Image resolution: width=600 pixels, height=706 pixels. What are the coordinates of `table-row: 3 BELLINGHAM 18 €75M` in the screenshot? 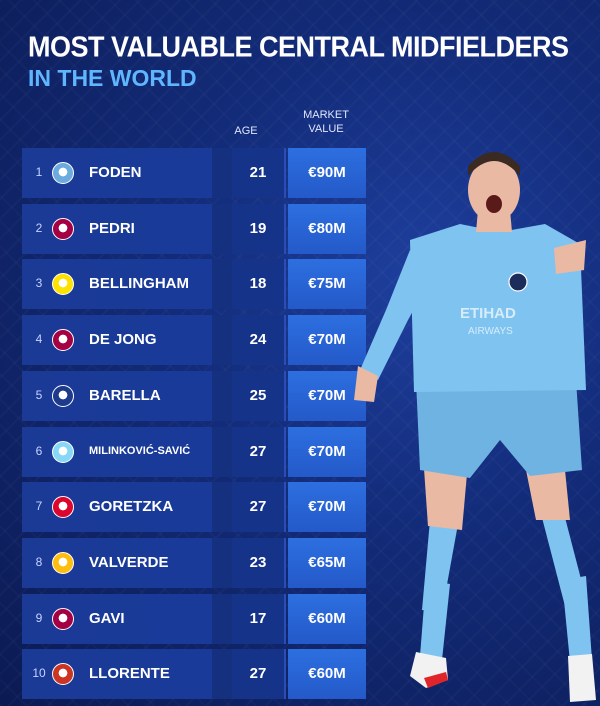 It's located at (194, 284).